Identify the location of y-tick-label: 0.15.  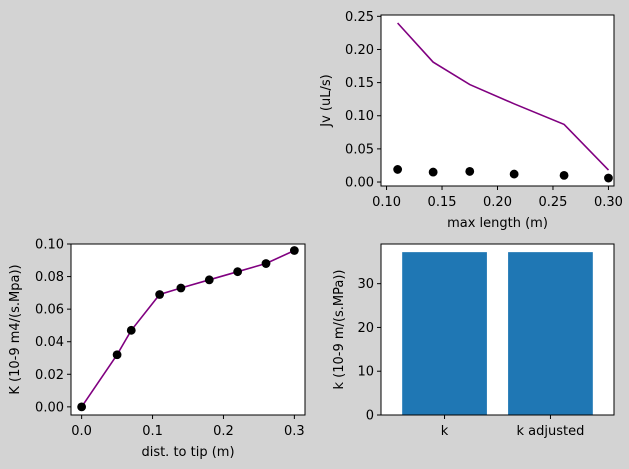
(359, 83).